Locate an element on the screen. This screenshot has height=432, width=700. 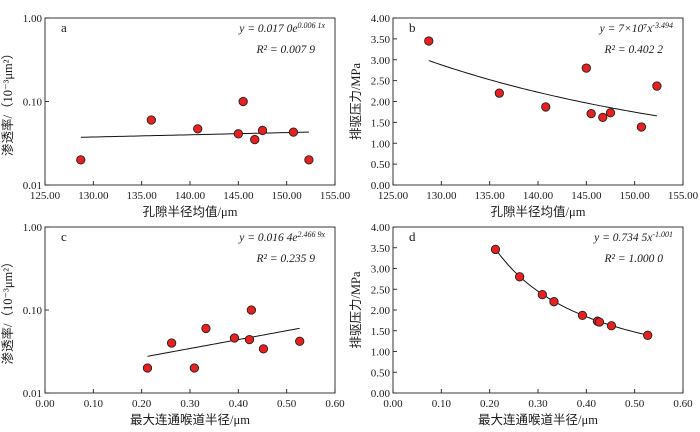
x-axis-title-b: 孔隙半径均值/μm is located at coordinates (538, 211).